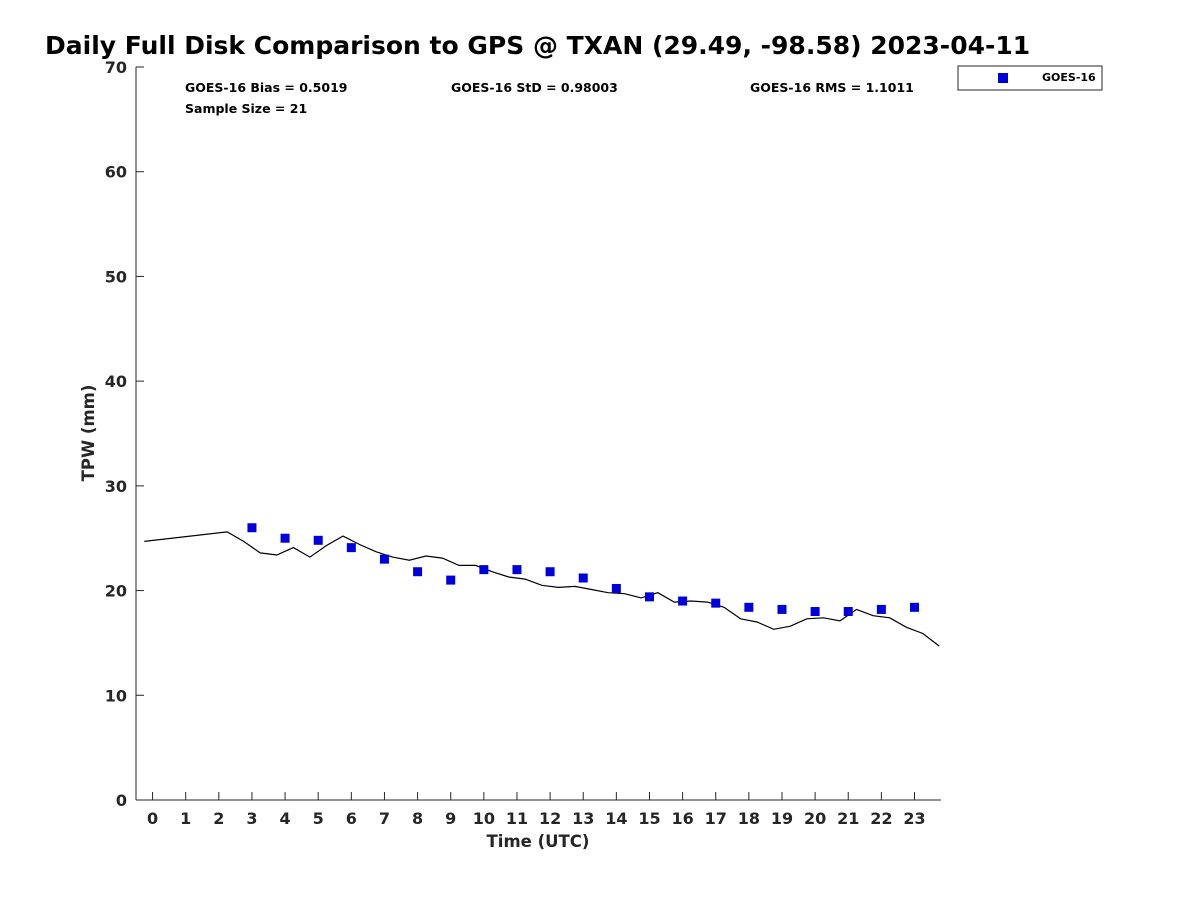 The width and height of the screenshot is (1200, 900). What do you see at coordinates (417, 818) in the screenshot?
I see `x-tick-label: 8` at bounding box center [417, 818].